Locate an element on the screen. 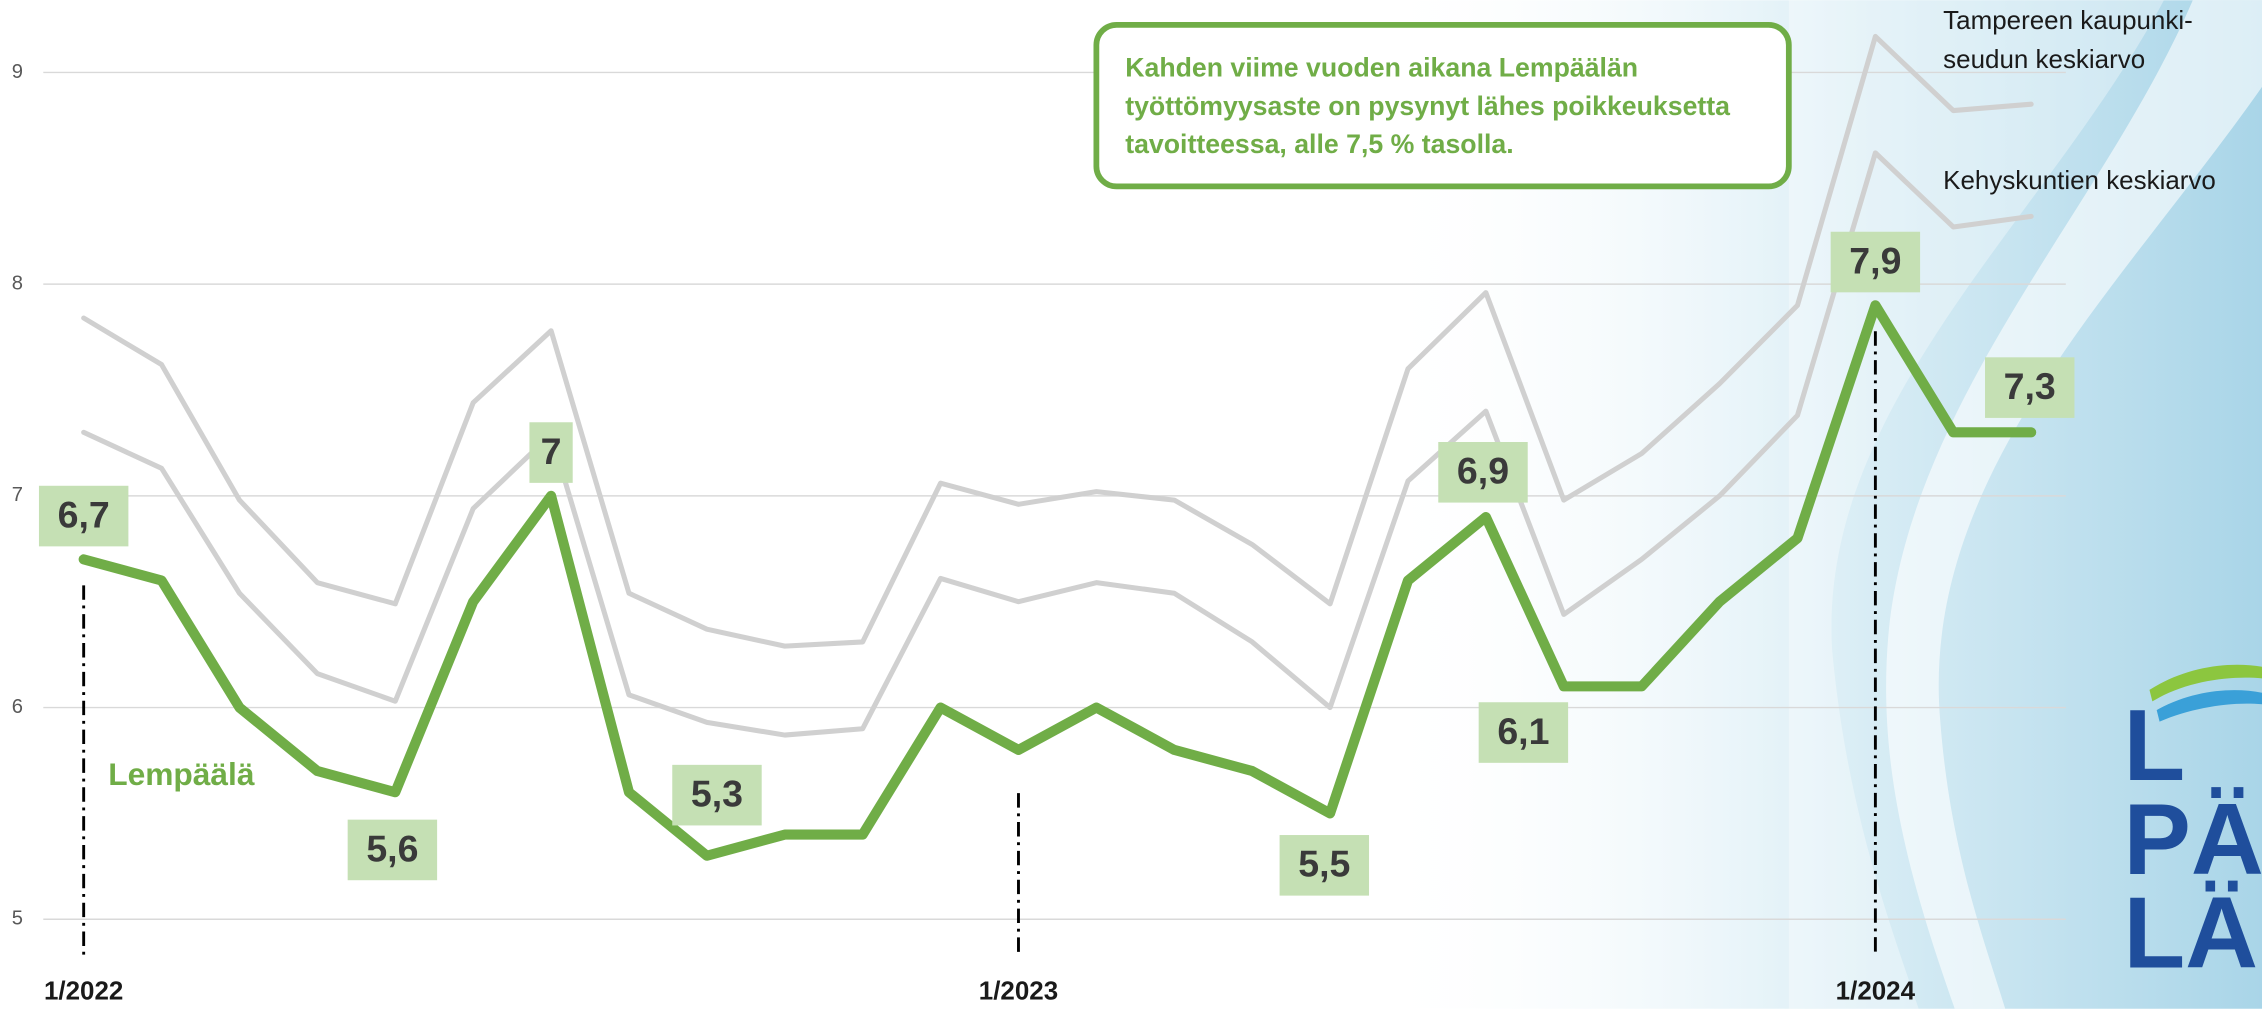 The image size is (2262, 1009). y-tick-label: 6 is located at coordinates (17, 707).